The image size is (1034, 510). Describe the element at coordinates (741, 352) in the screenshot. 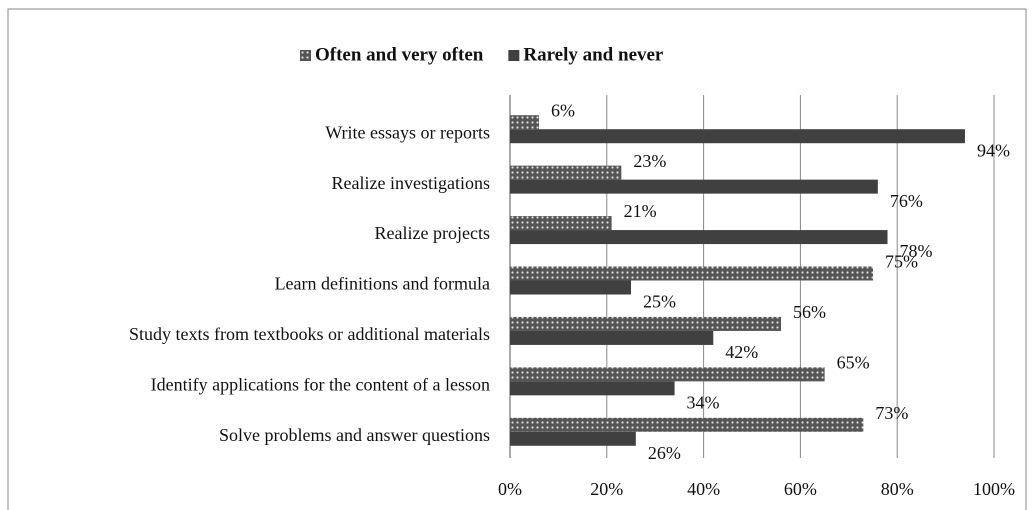

I see `data-label: 42%` at that location.